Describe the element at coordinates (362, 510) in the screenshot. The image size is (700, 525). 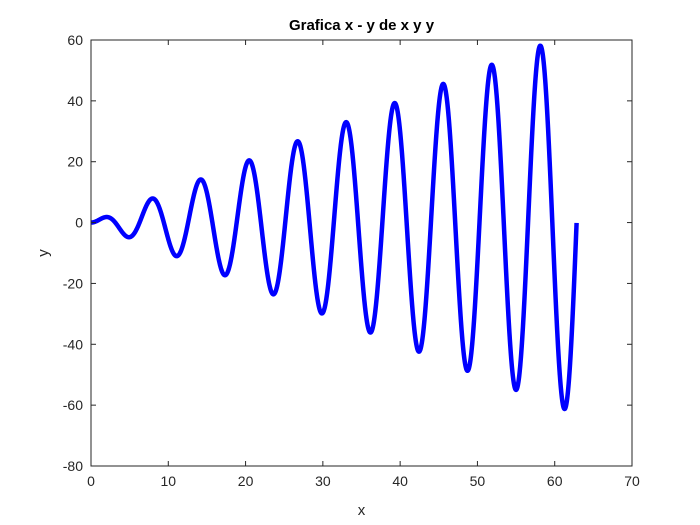
I see `x-axis-label: x` at that location.